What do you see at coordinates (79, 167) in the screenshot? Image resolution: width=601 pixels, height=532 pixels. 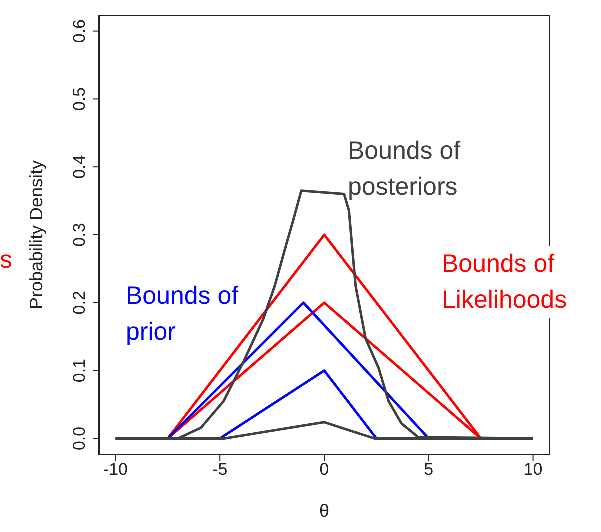 I see `y-tick-label: 0.4` at bounding box center [79, 167].